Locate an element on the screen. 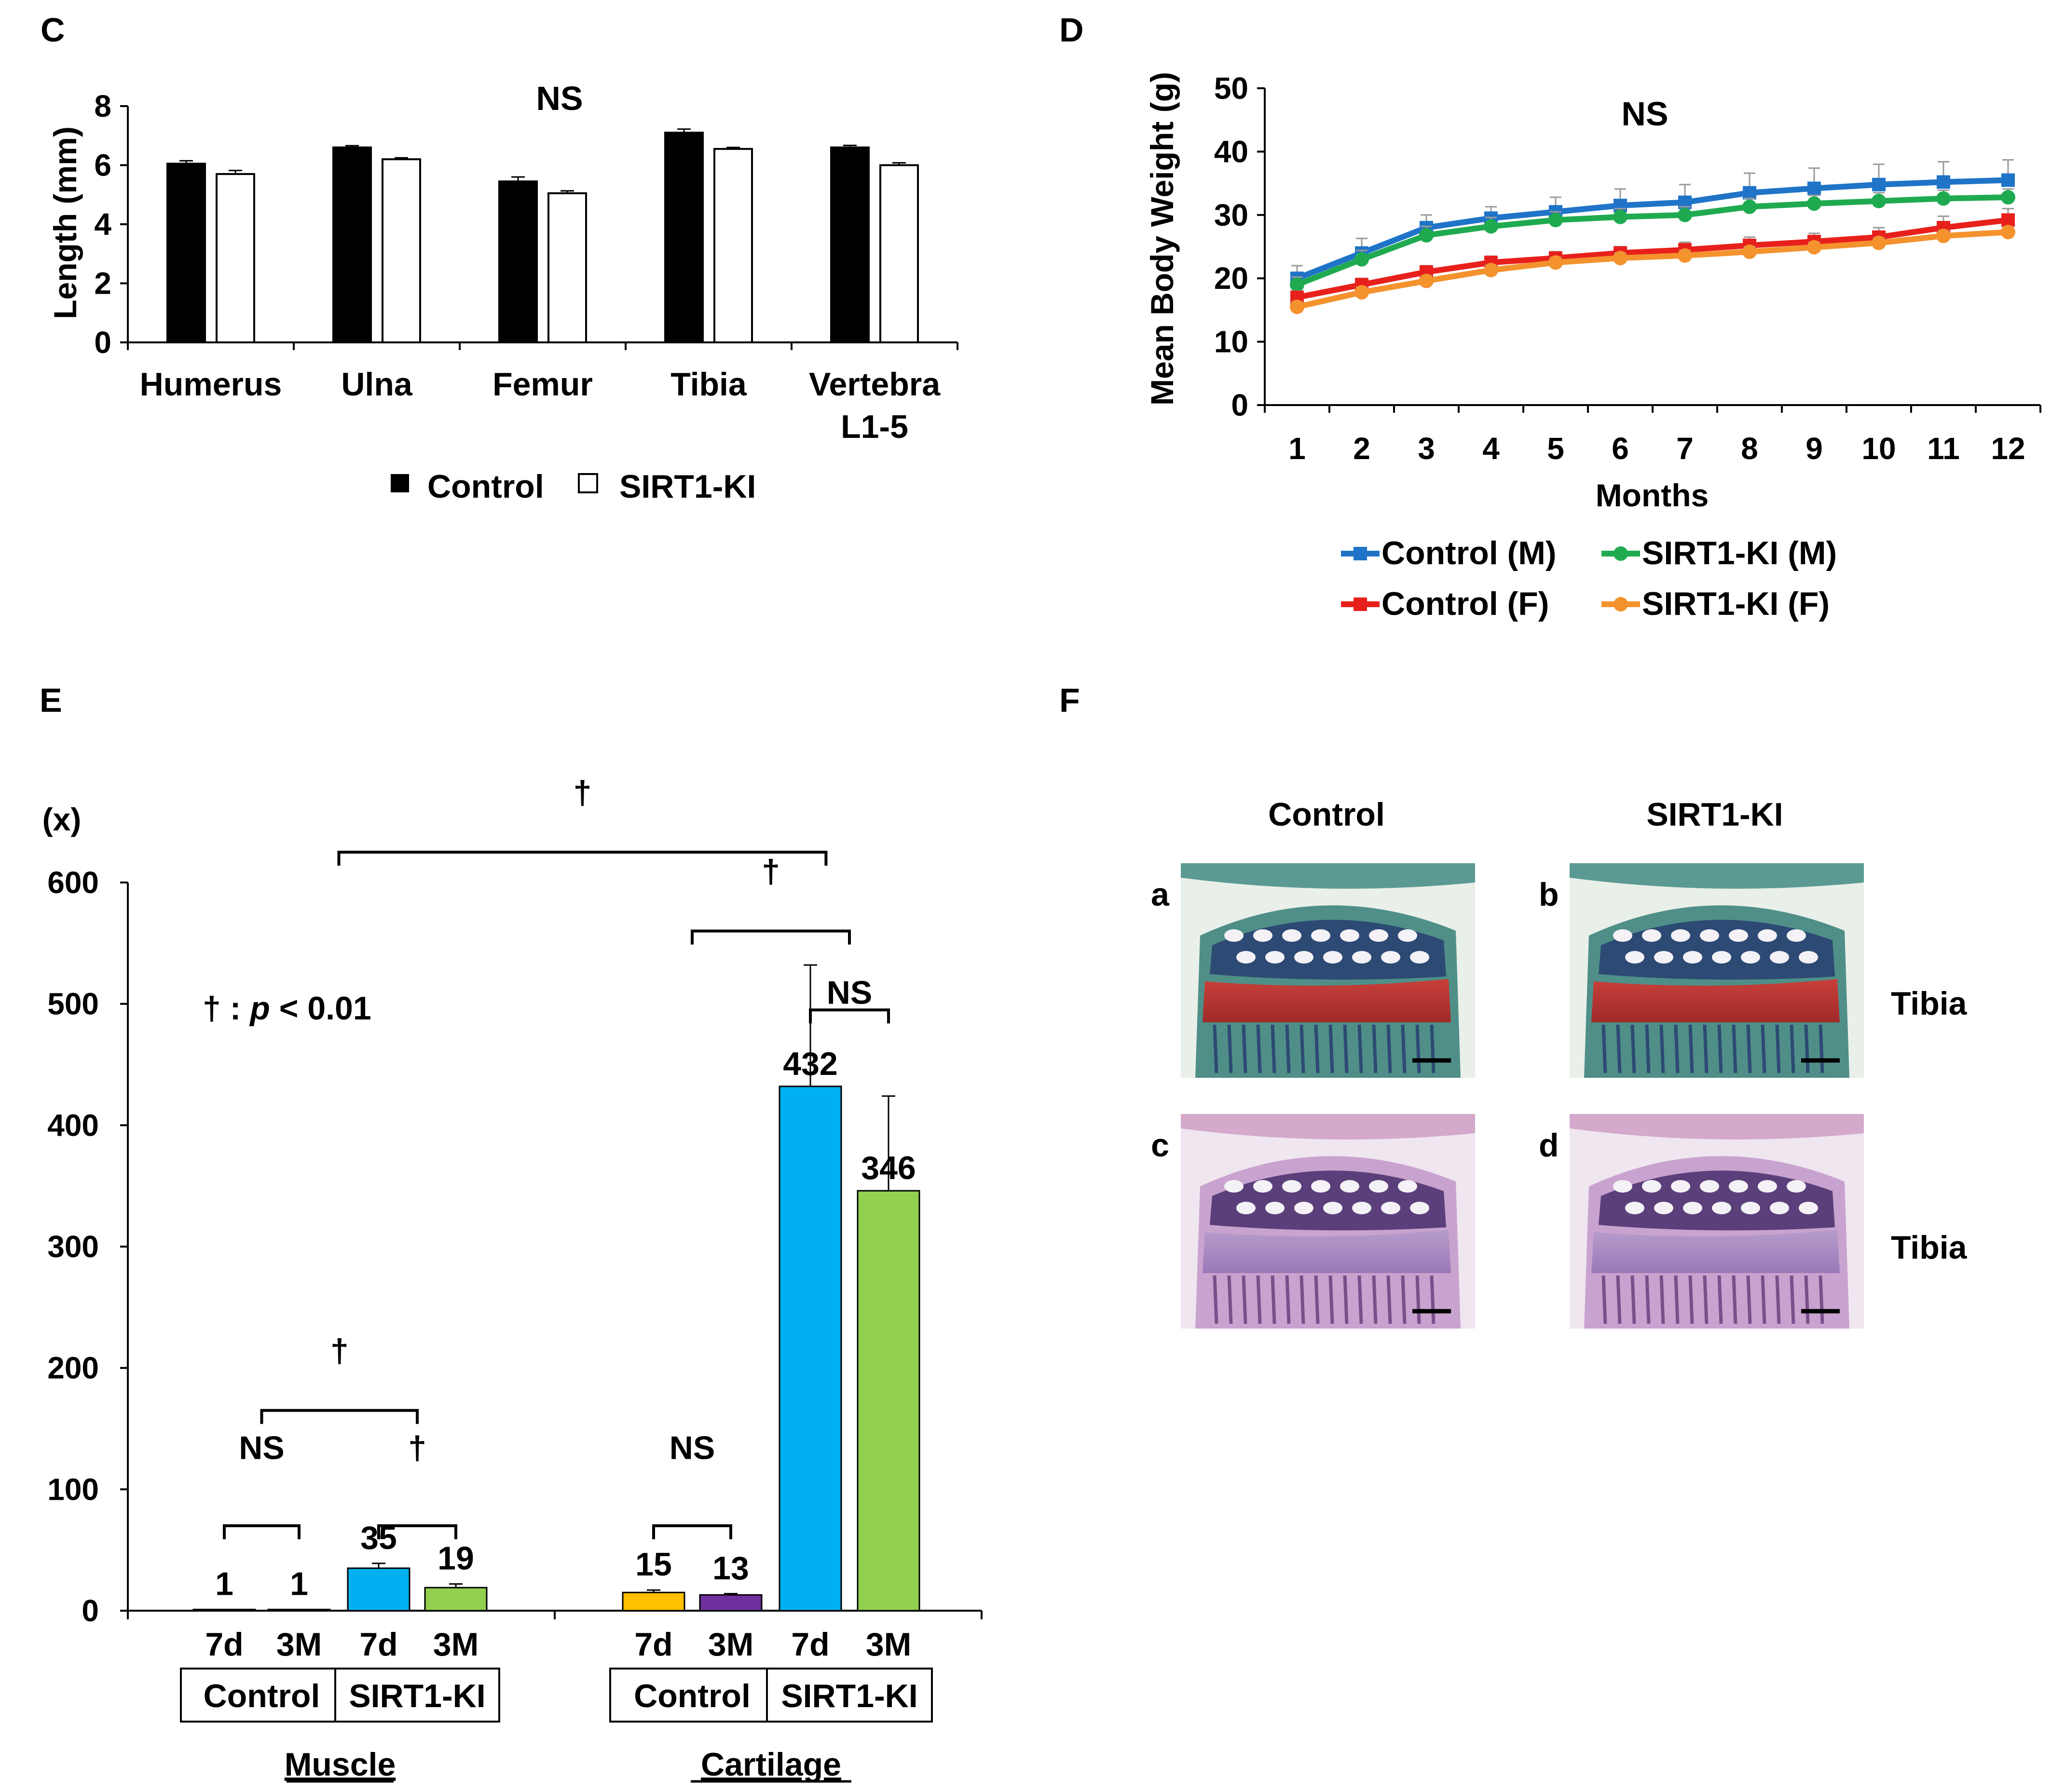 This screenshot has height=1792, width=2065. row-label-tibia-2: Tibia is located at coordinates (1929, 1248).